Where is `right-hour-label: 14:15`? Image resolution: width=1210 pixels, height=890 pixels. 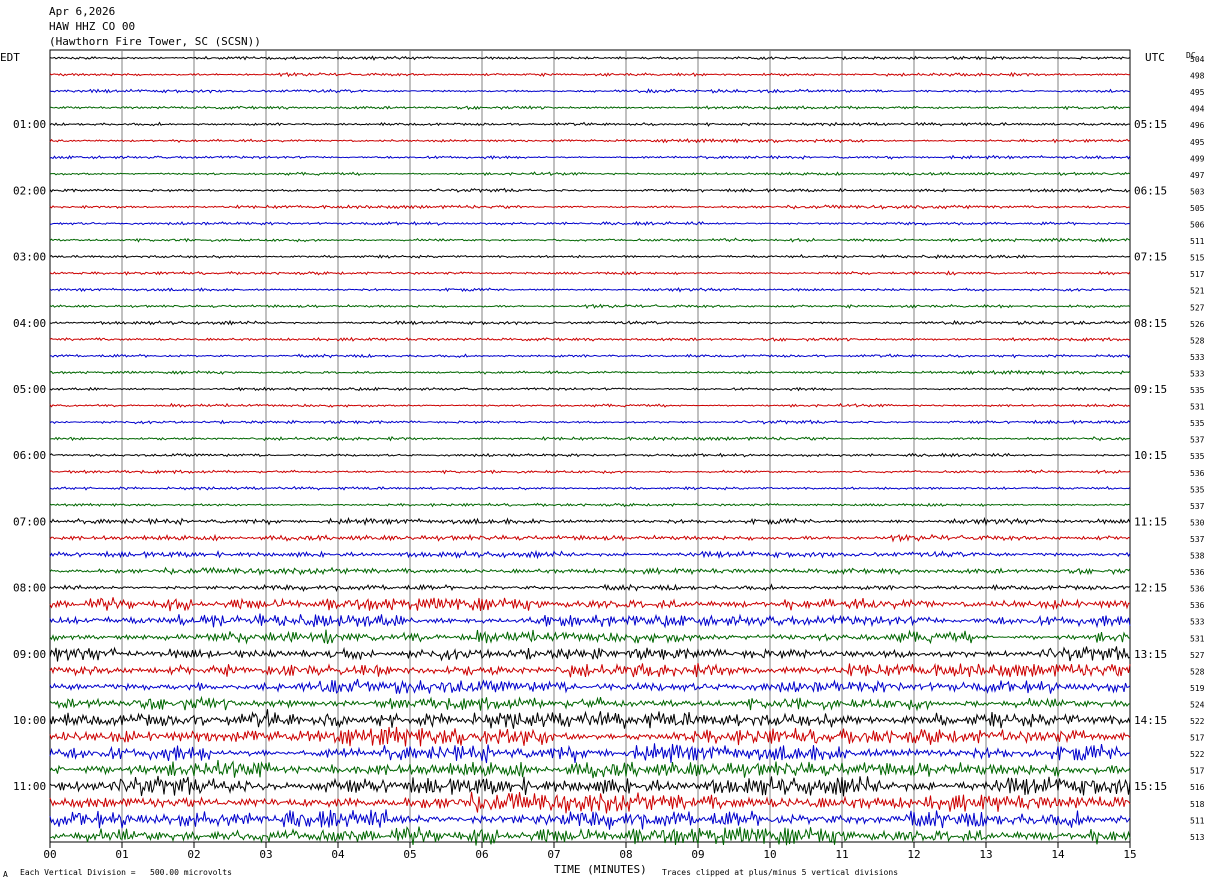 right-hour-label: 14:15 is located at coordinates (1150, 720).